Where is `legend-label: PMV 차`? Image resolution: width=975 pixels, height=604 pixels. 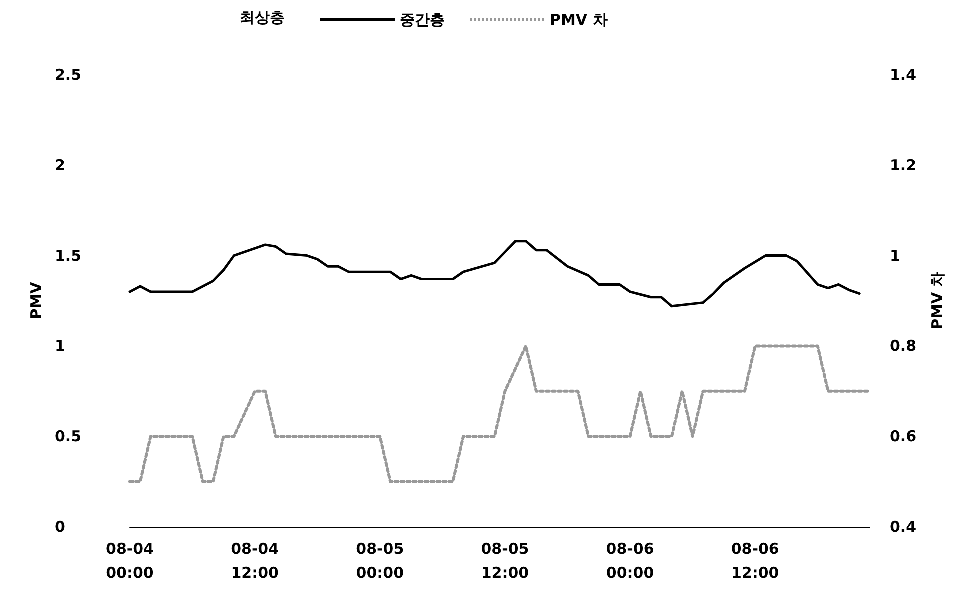
legend-label: PMV 차 is located at coordinates (579, 20).